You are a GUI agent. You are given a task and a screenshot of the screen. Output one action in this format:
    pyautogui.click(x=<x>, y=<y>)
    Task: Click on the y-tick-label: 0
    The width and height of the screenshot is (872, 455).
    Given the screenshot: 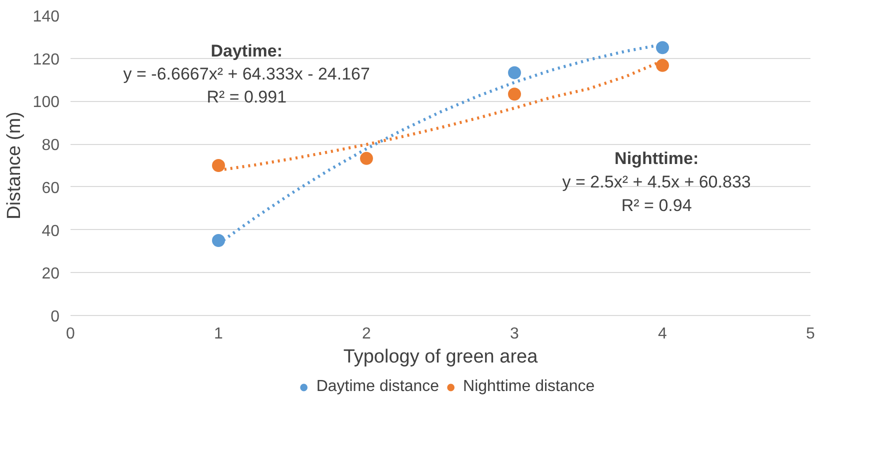 What is the action you would take?
    pyautogui.click(x=55, y=317)
    